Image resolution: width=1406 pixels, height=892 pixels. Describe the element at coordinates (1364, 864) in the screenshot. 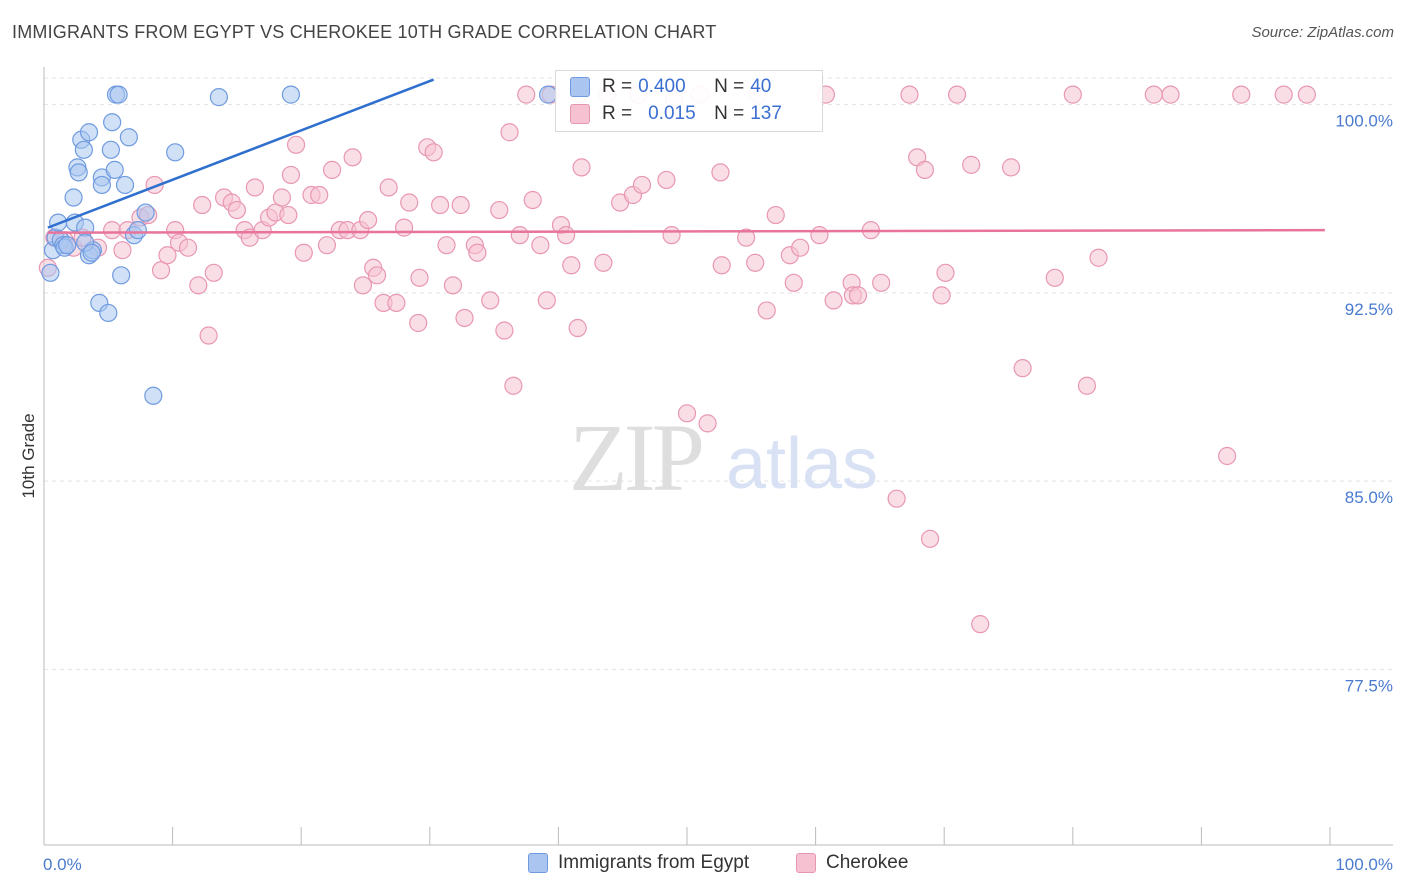

I see `x-tick-label-max: 100.0%` at that location.